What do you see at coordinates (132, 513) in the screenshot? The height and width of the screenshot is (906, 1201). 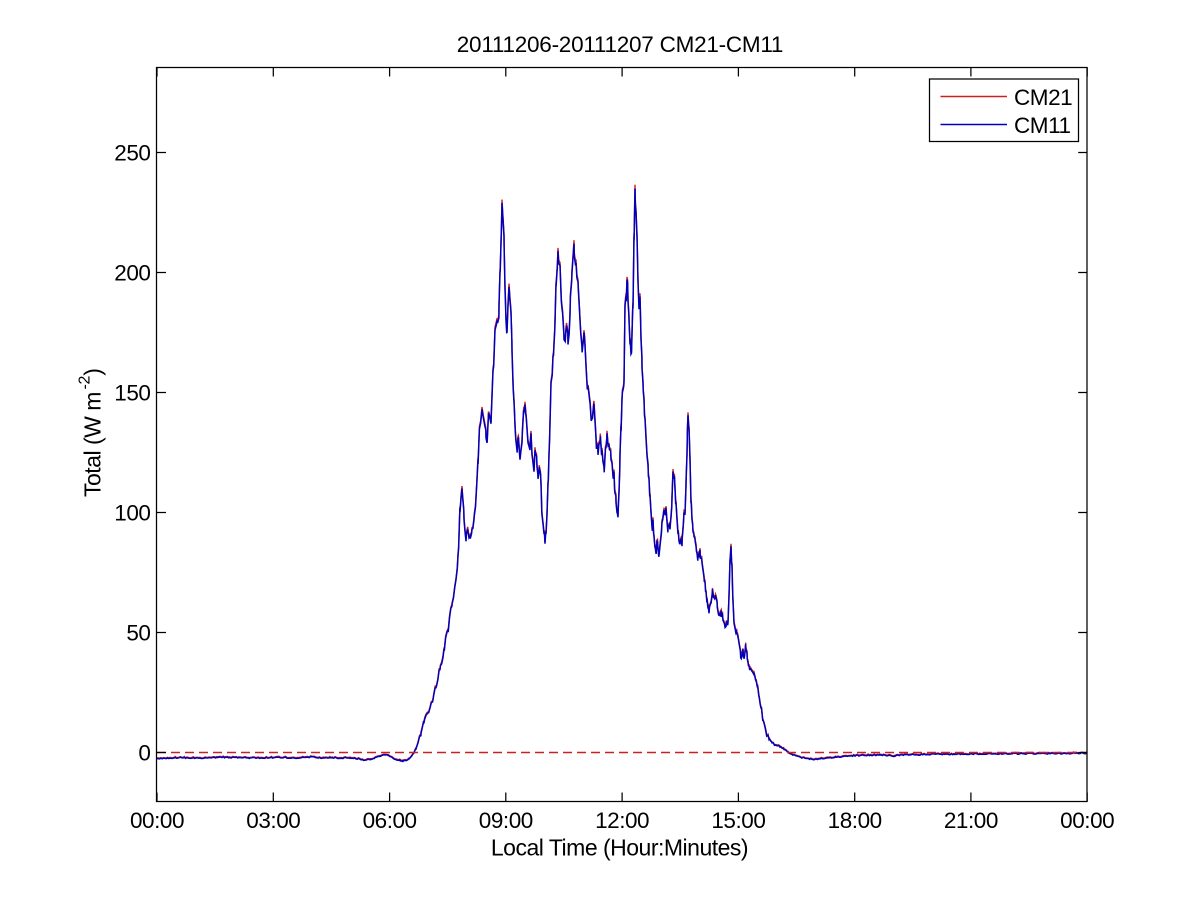 I see `svg-text: 100` at bounding box center [132, 513].